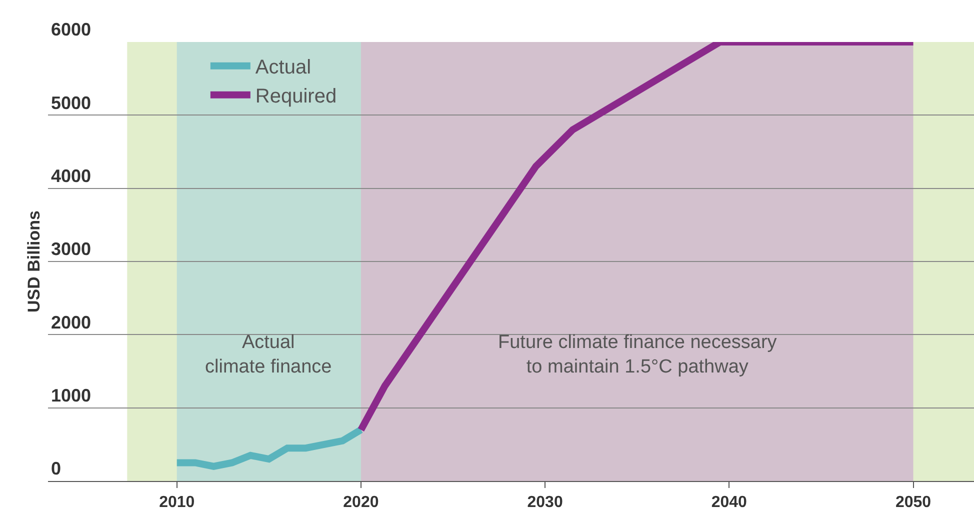  I want to click on band-label: Future climate finance necessary to maintain 1.5°C pathway, so click(638, 355).